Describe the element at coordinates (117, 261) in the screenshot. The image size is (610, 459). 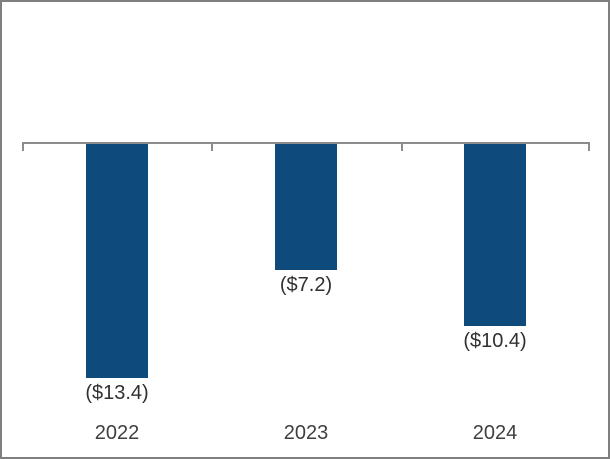
I see `bar-2022` at that location.